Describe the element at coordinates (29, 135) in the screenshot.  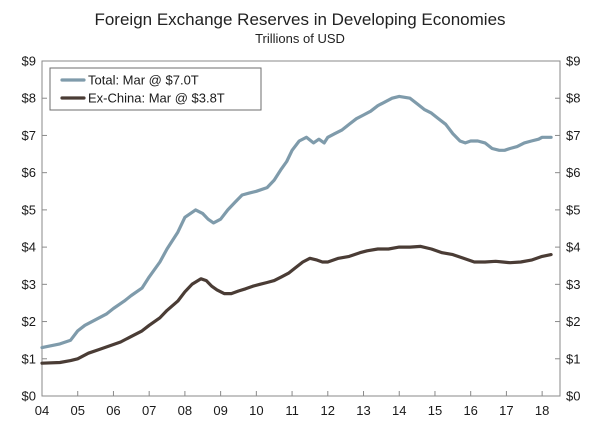
I see `y-tick-label-left: $7` at that location.